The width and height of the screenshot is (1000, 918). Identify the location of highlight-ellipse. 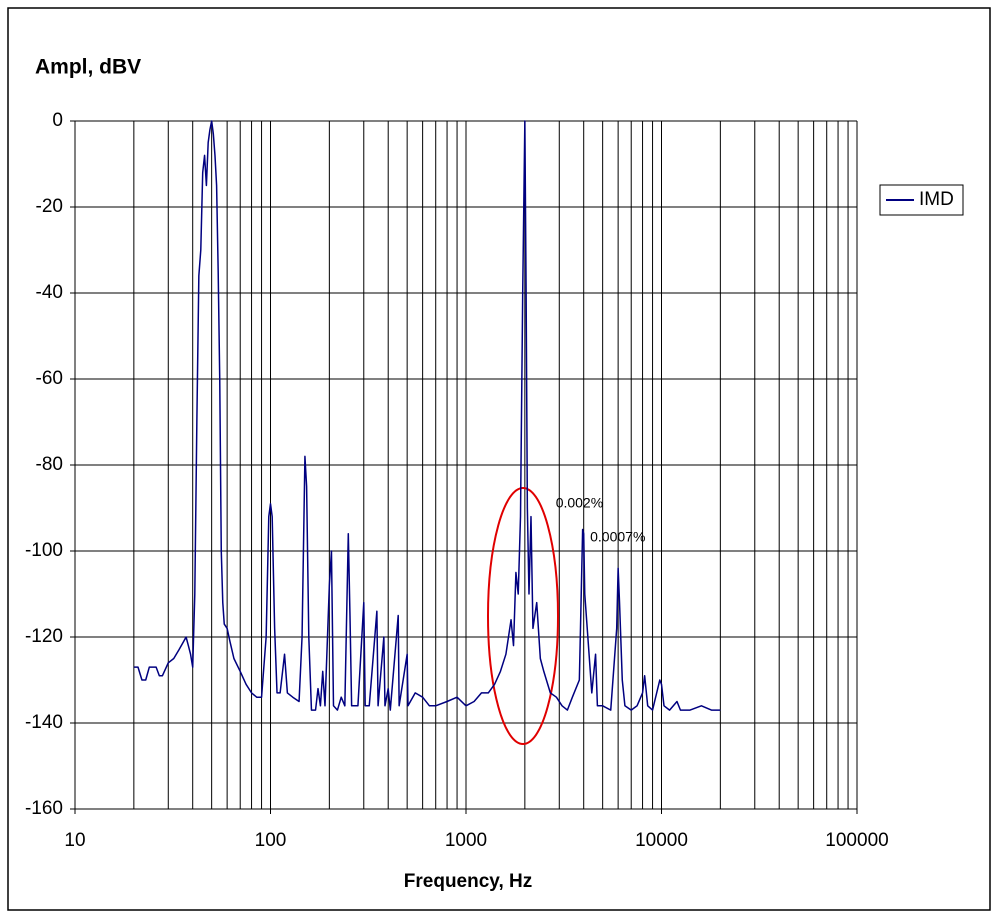
(523, 616).